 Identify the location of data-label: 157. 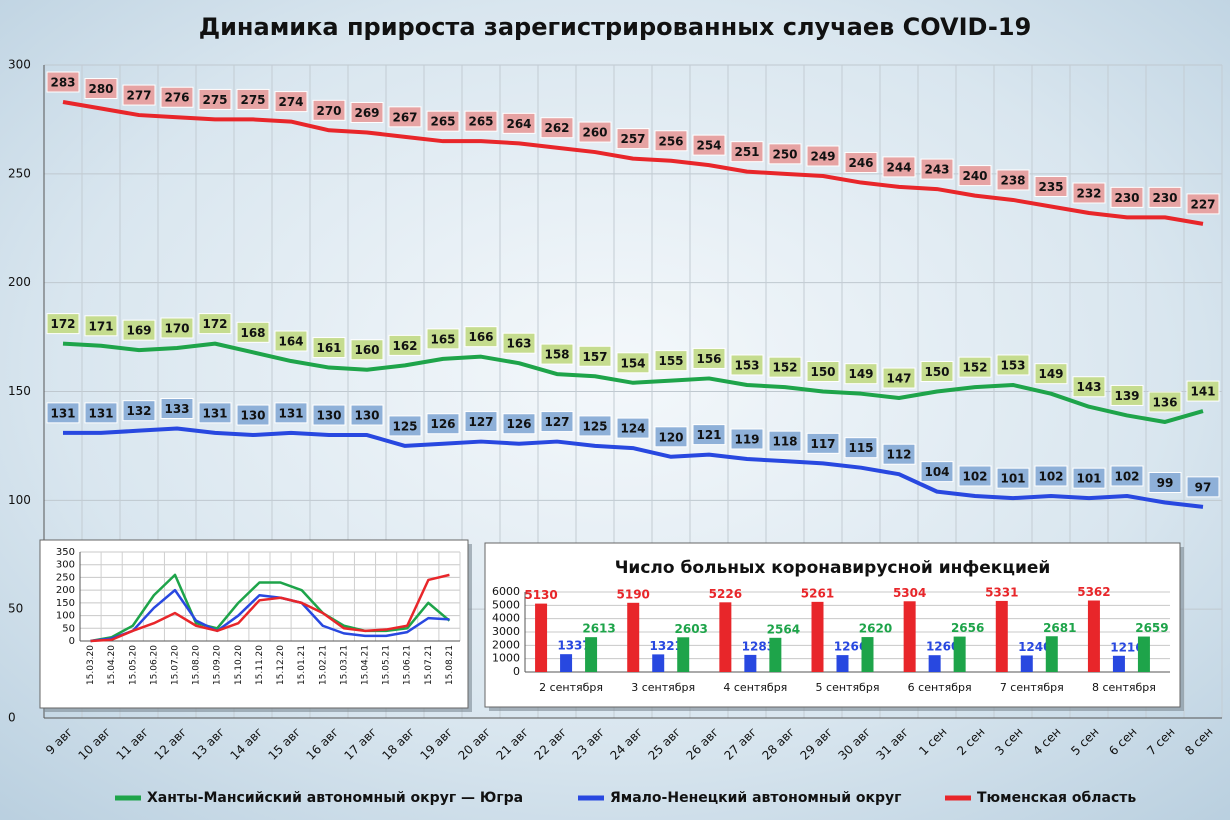
(594, 357).